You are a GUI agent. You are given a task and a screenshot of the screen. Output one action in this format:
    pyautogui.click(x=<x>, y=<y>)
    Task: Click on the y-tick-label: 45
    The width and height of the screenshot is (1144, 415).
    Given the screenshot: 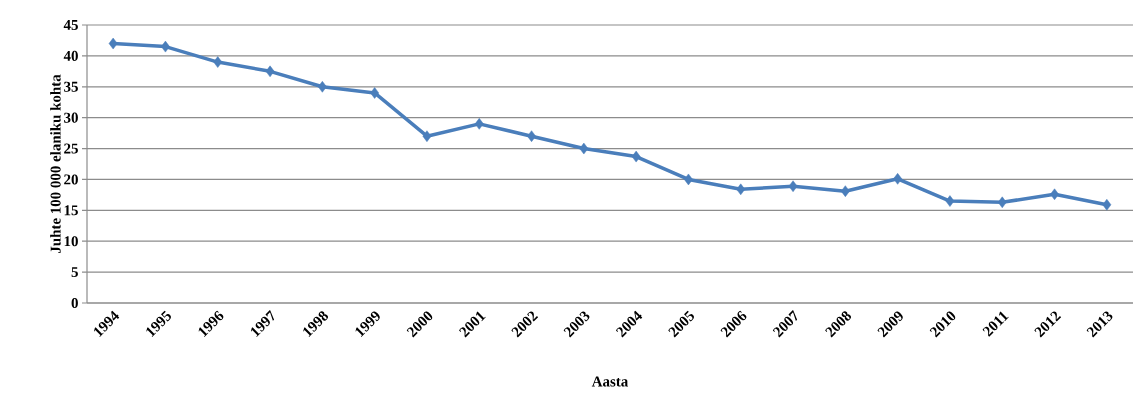 What is the action you would take?
    pyautogui.click(x=70, y=25)
    